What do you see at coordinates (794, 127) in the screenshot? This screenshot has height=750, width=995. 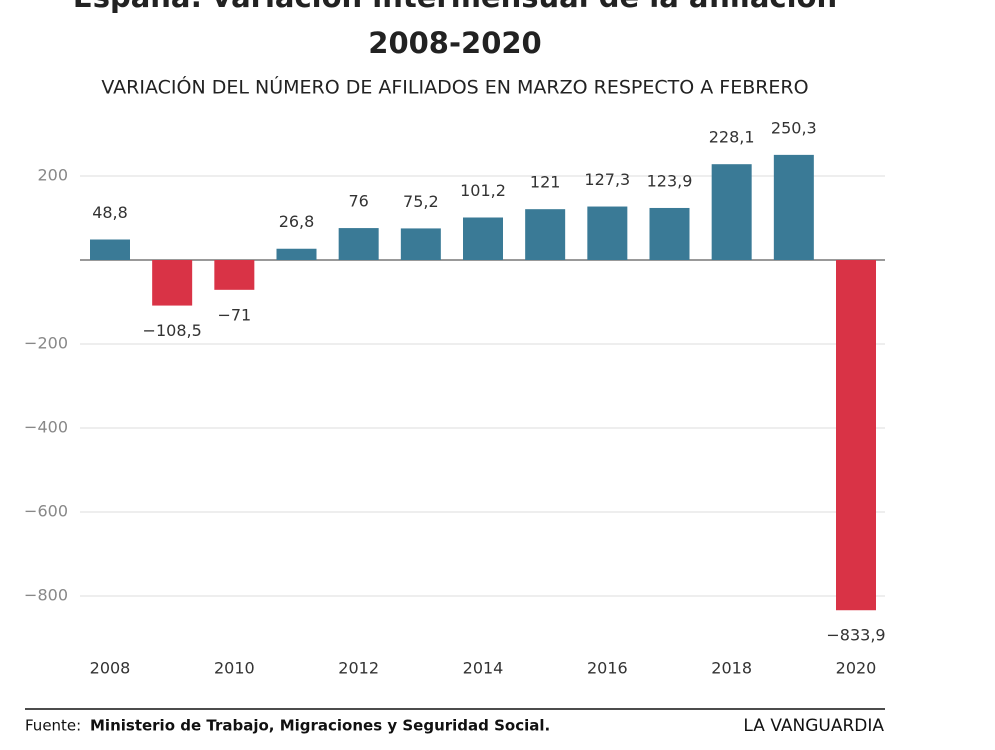 I see `value-label: 250,3` at bounding box center [794, 127].